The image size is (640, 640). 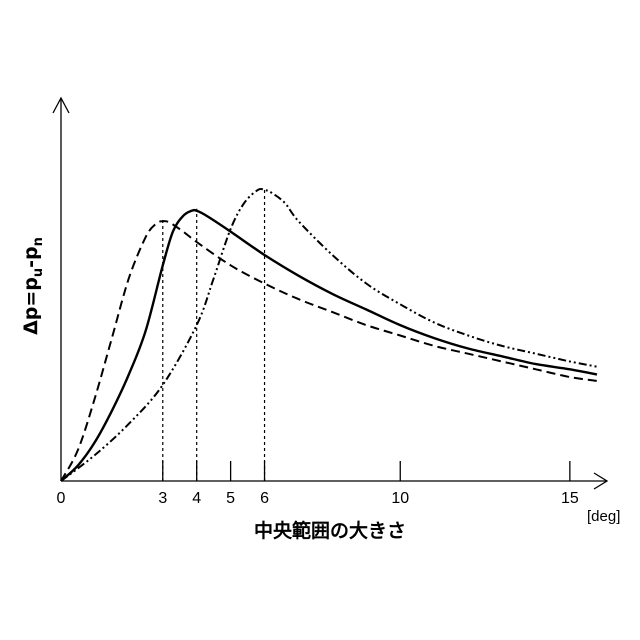 I want to click on x-axis-unit: [deg], so click(x=603, y=516).